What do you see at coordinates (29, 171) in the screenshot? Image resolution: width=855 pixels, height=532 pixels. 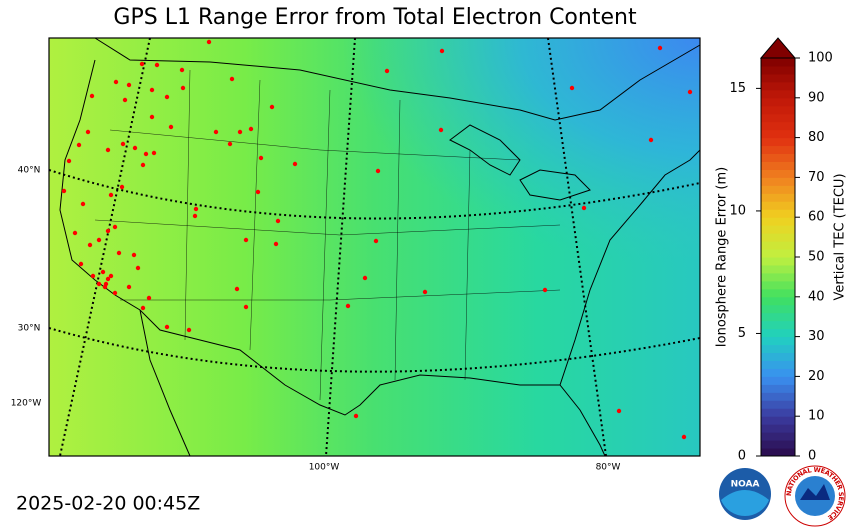 I see `lat-label: 40°N` at bounding box center [29, 171].